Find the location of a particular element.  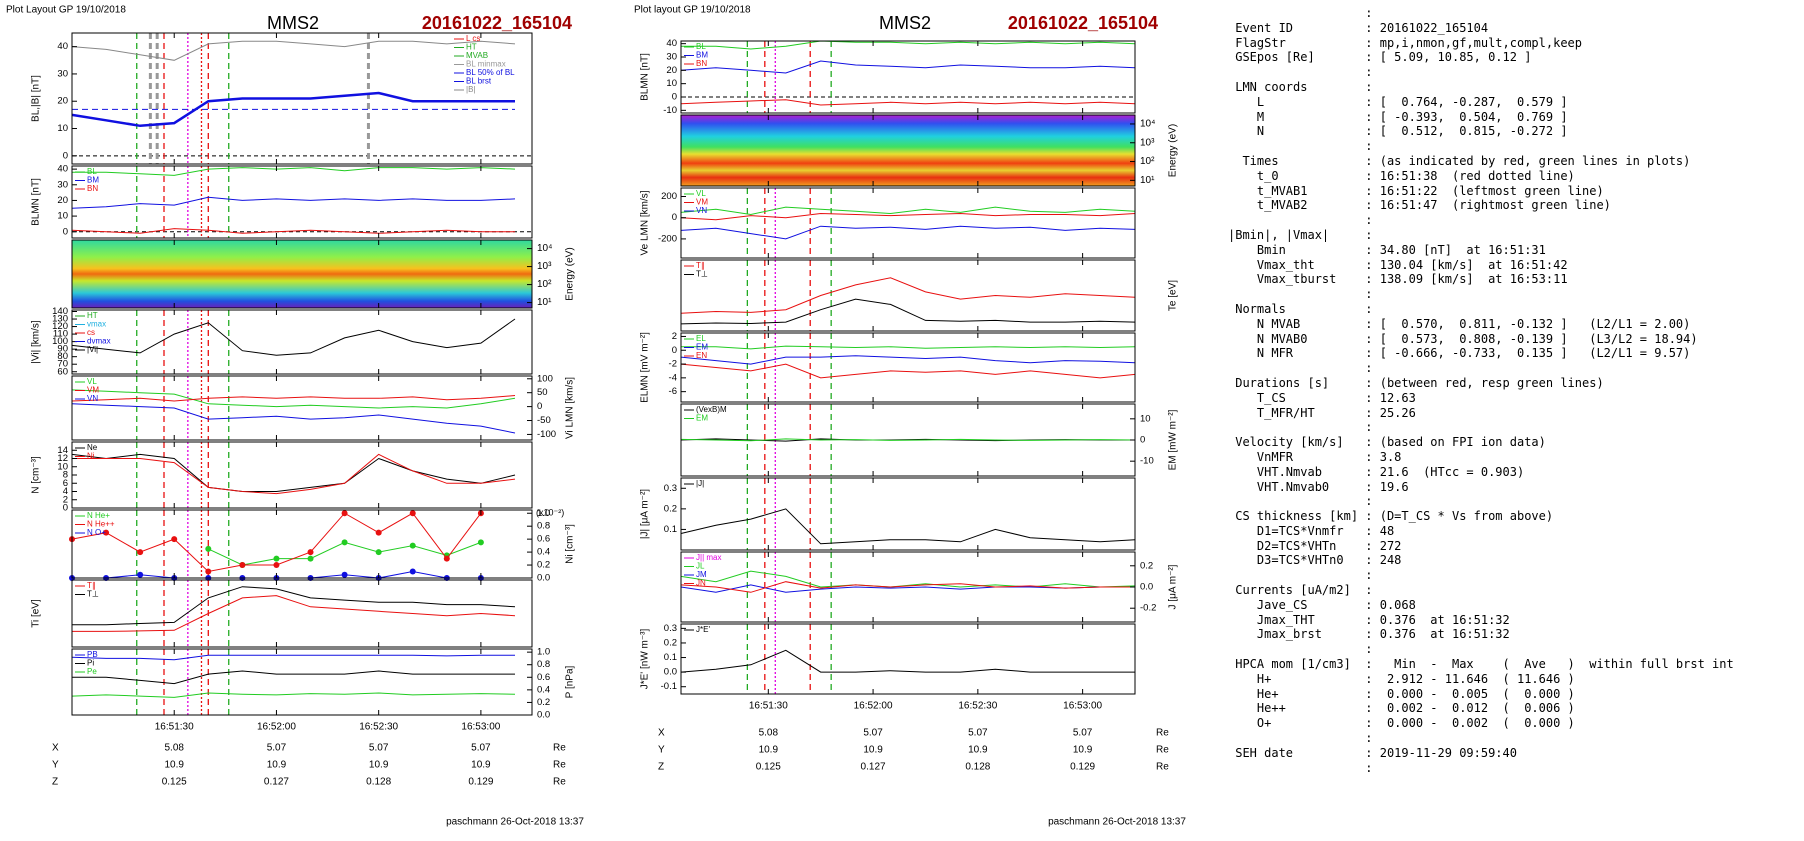

legend-label: Pe is located at coordinates (92, 671).